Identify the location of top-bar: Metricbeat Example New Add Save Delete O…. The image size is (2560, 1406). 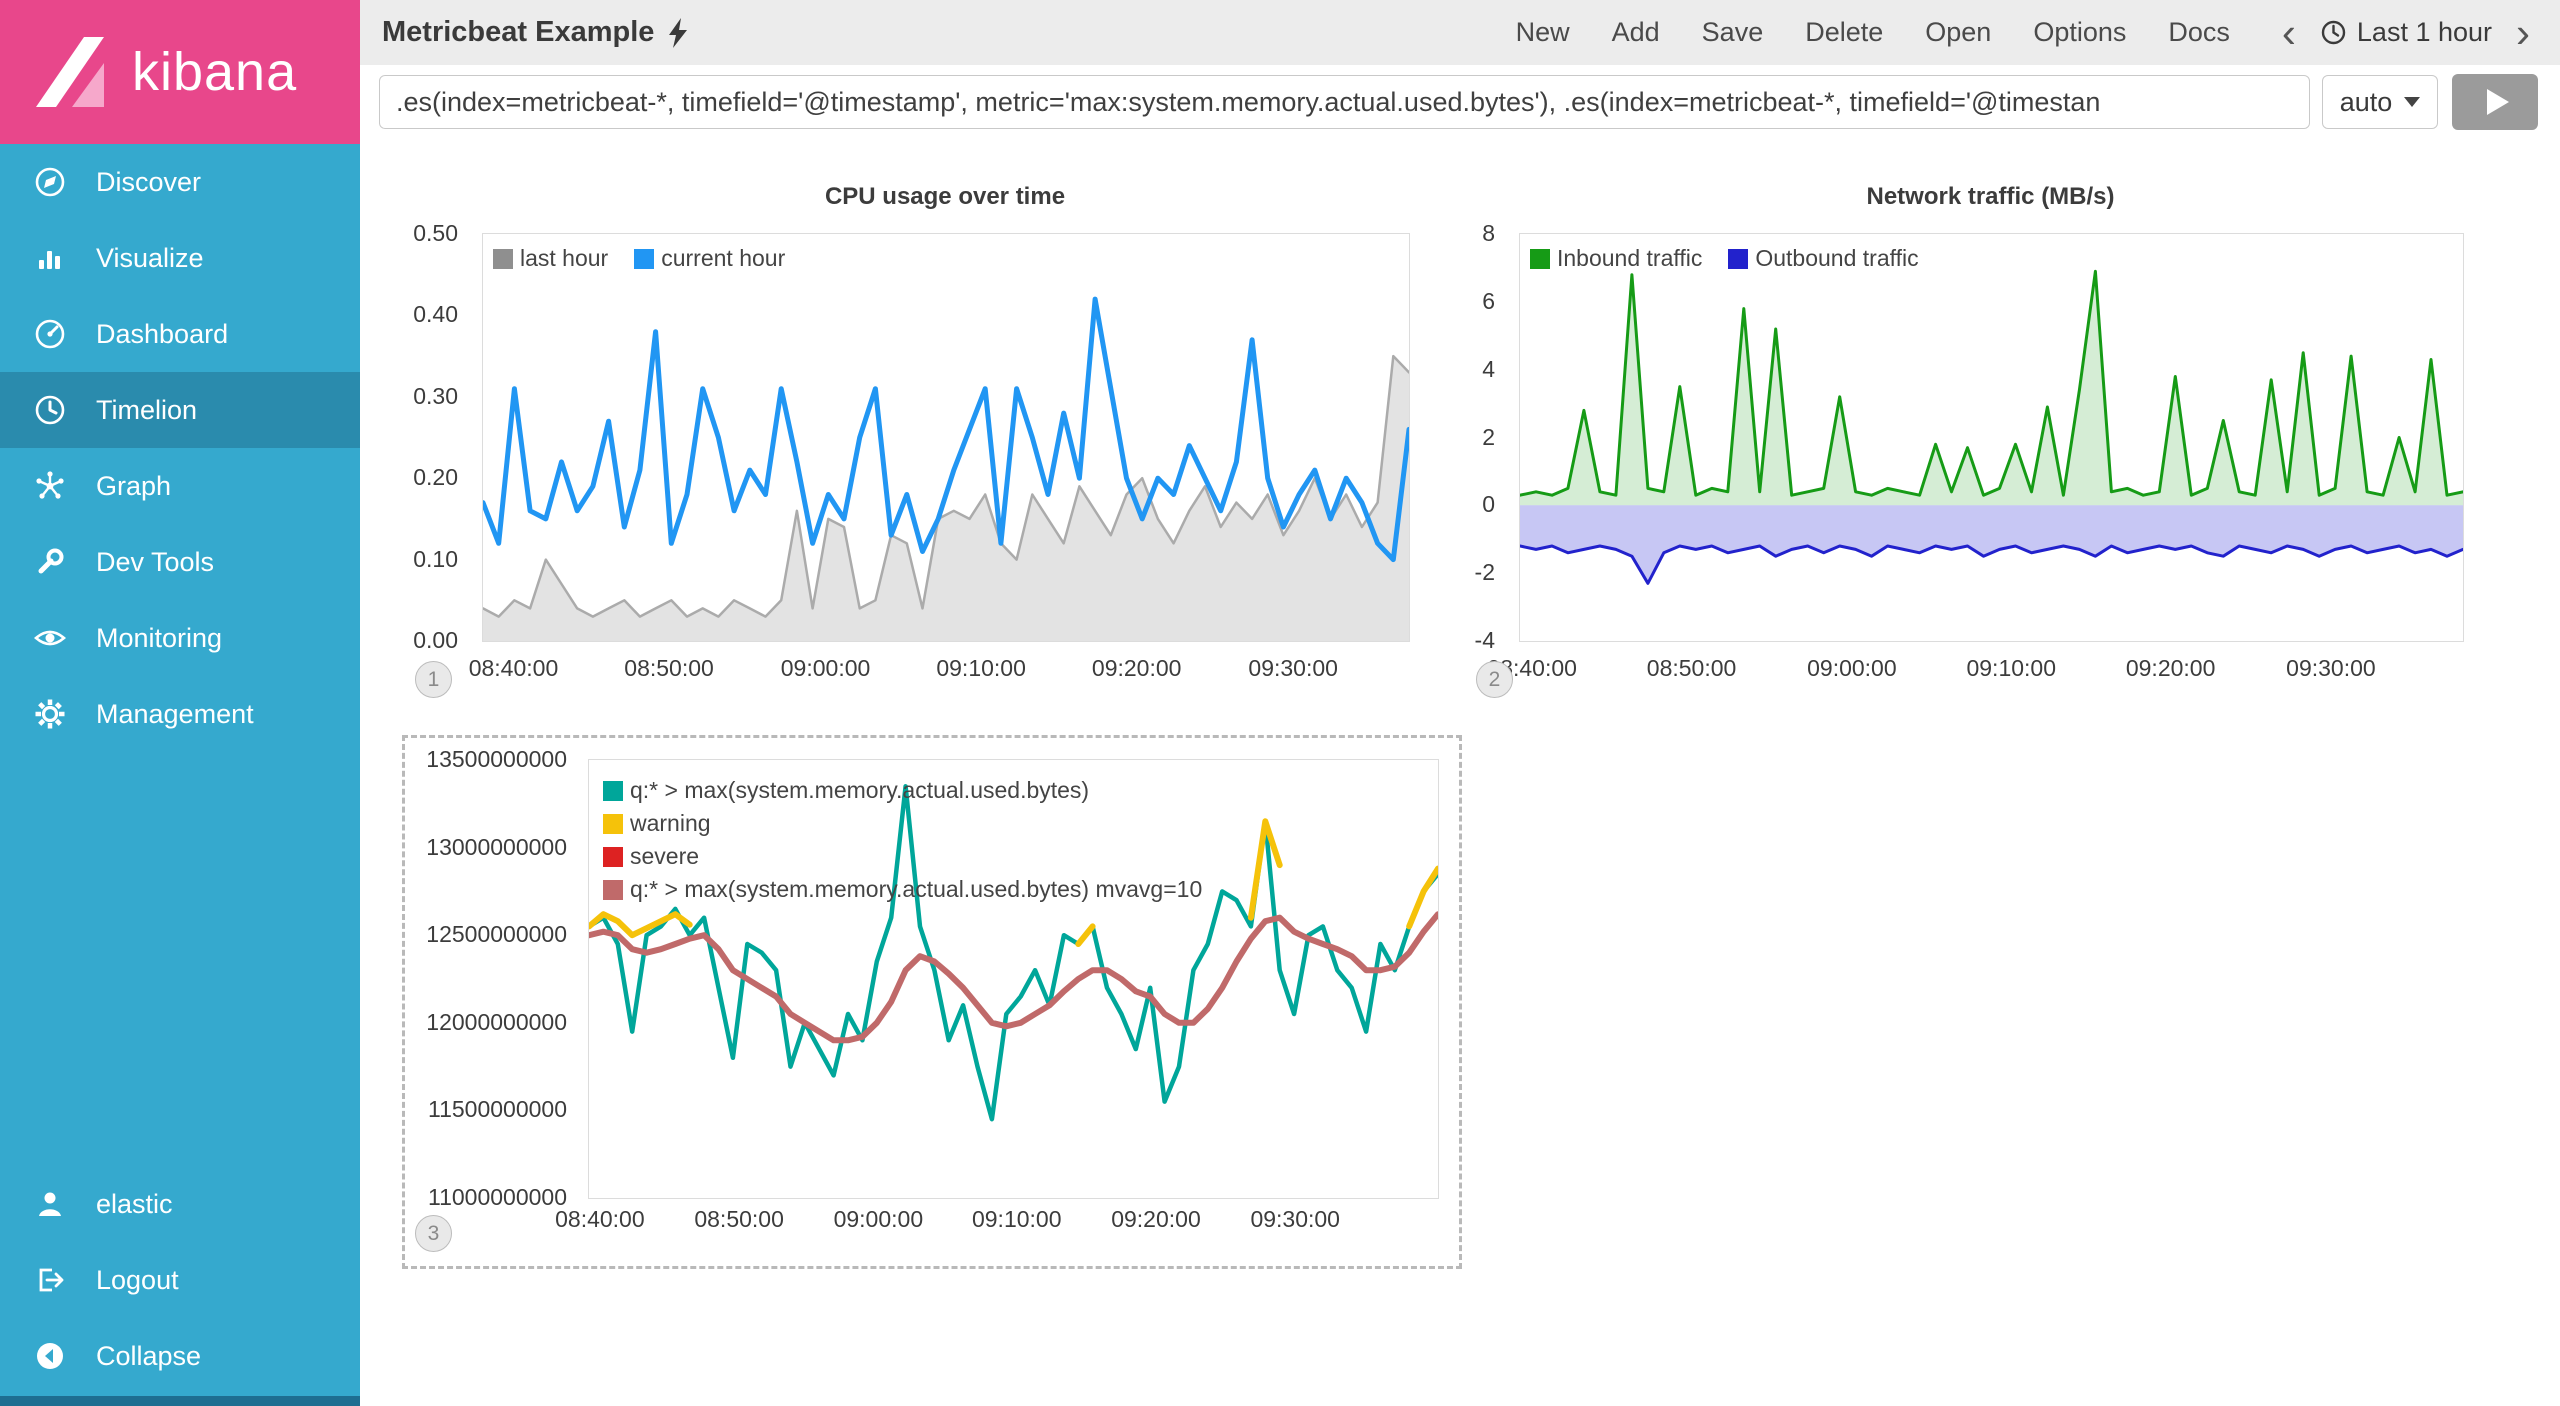
(1460, 32).